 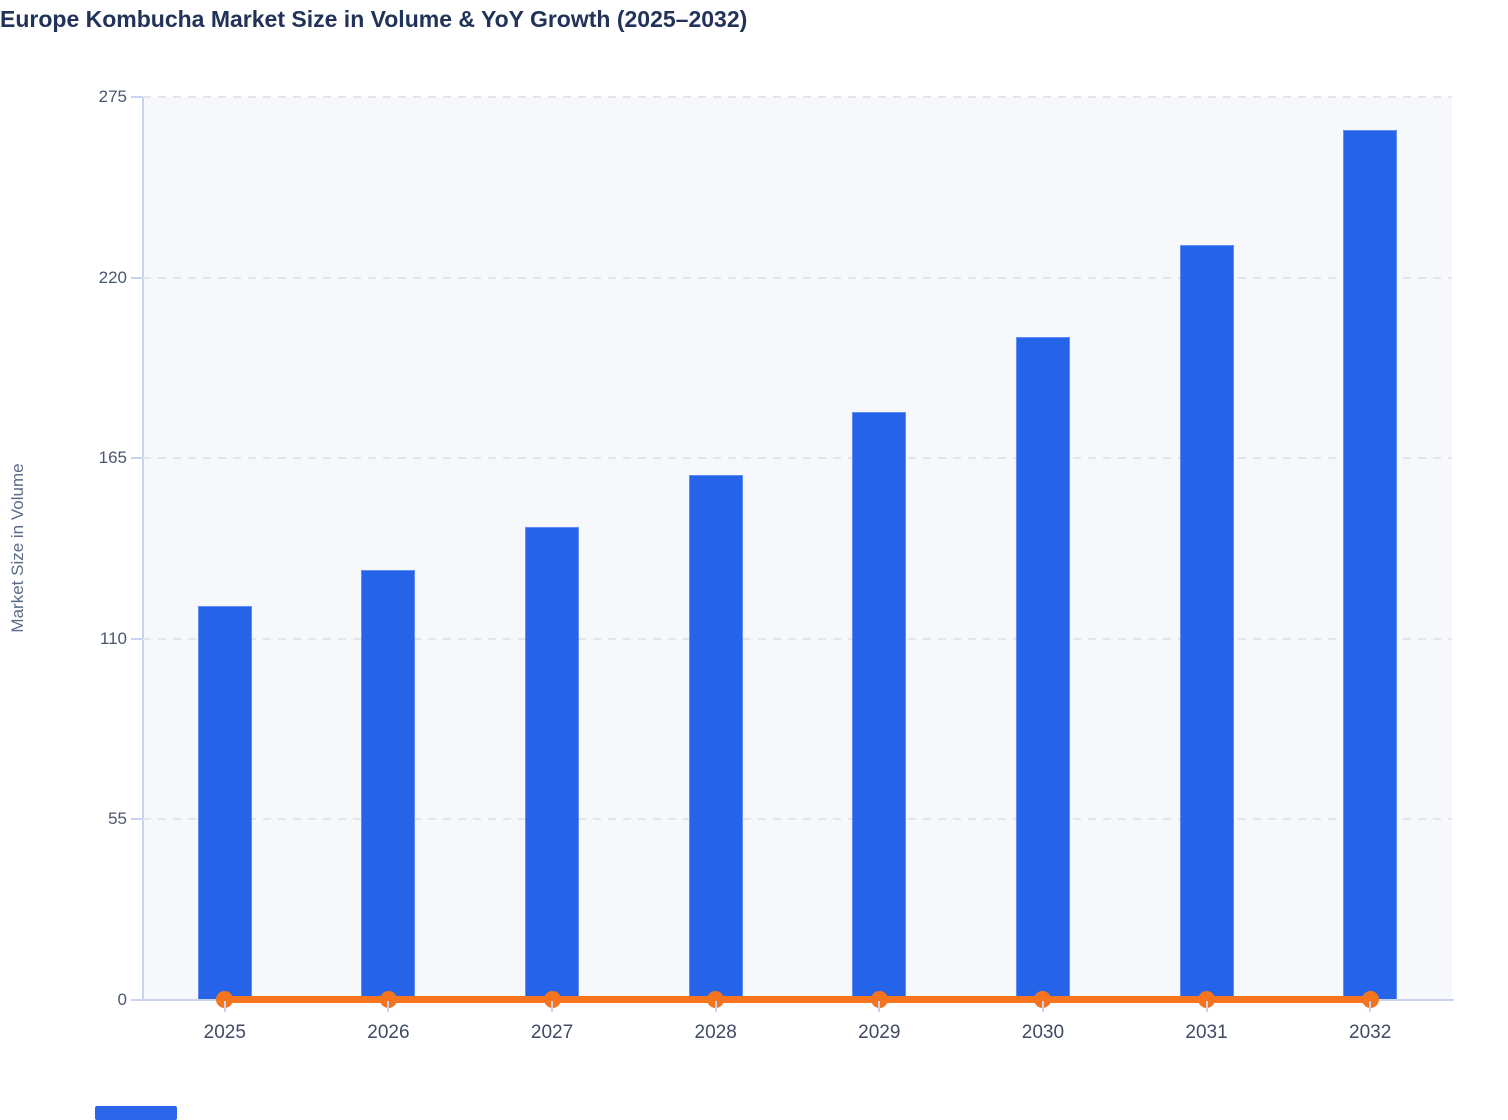 What do you see at coordinates (388, 1032) in the screenshot?
I see `x-tick-label: 2026` at bounding box center [388, 1032].